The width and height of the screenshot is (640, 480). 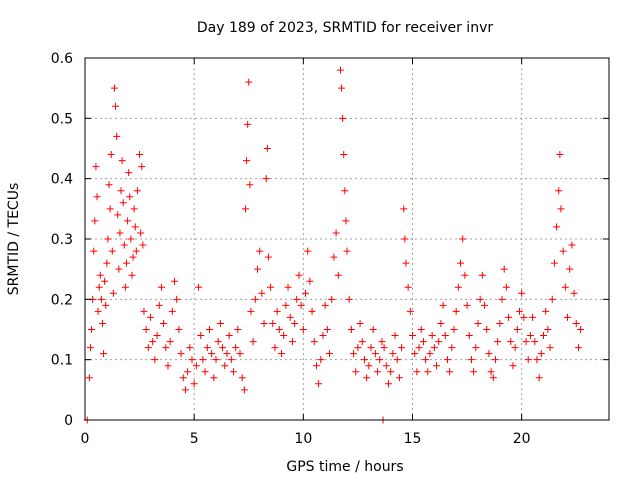 I want to click on y-tick-label: 0.2, so click(x=62, y=300).